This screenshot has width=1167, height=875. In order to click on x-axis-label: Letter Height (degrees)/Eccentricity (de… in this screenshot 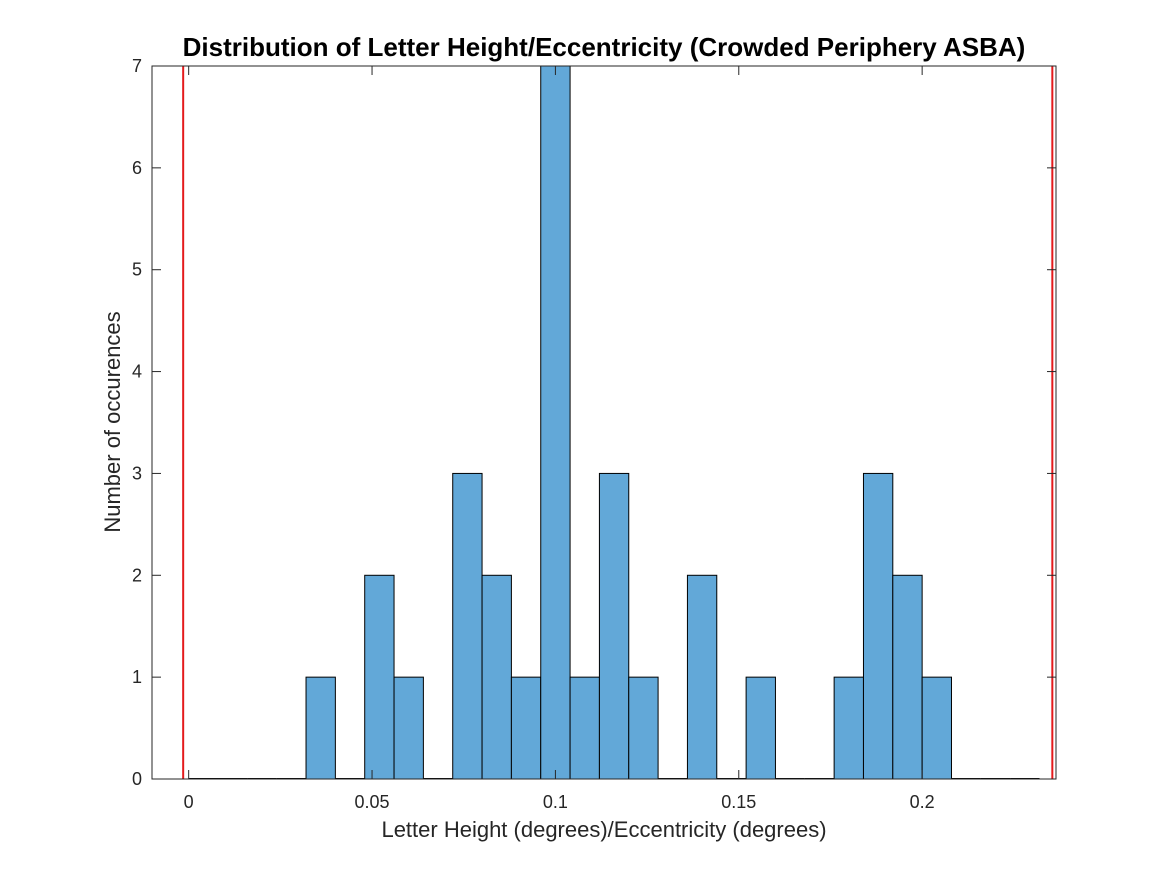, I will do `click(603, 829)`.